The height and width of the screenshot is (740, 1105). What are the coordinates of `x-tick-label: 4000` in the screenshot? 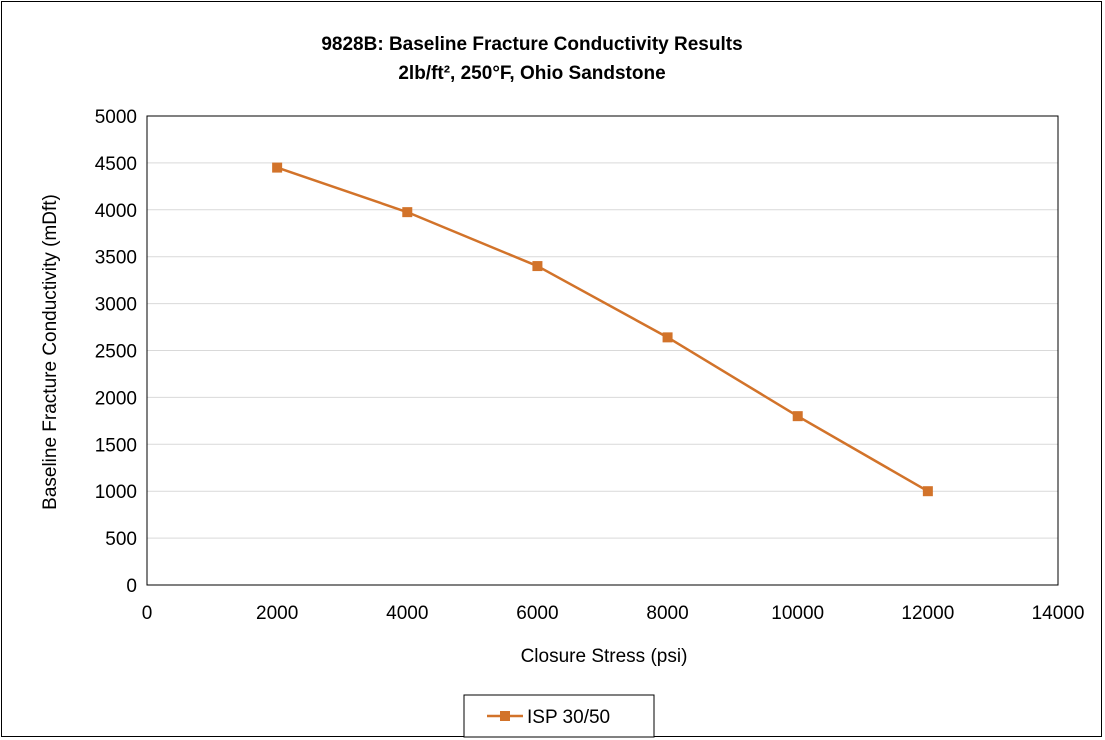 It's located at (407, 613).